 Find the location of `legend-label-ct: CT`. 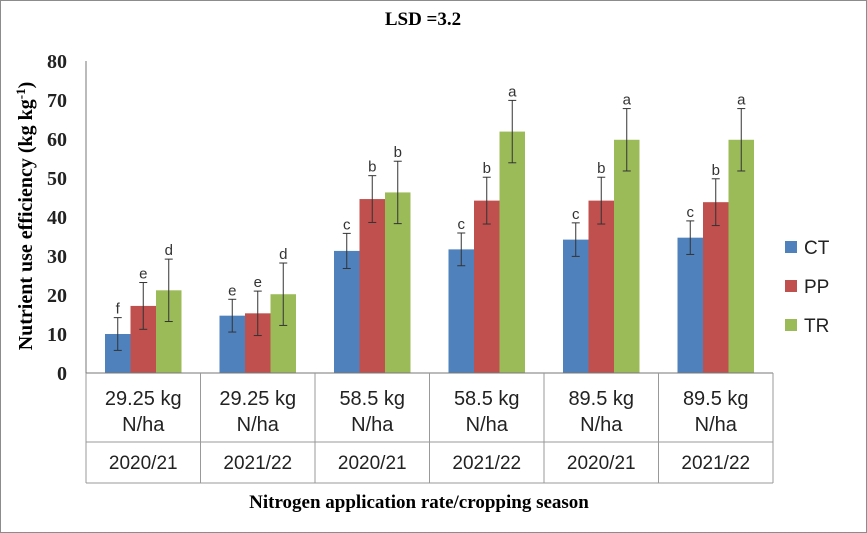

legend-label-ct: CT is located at coordinates (817, 248).